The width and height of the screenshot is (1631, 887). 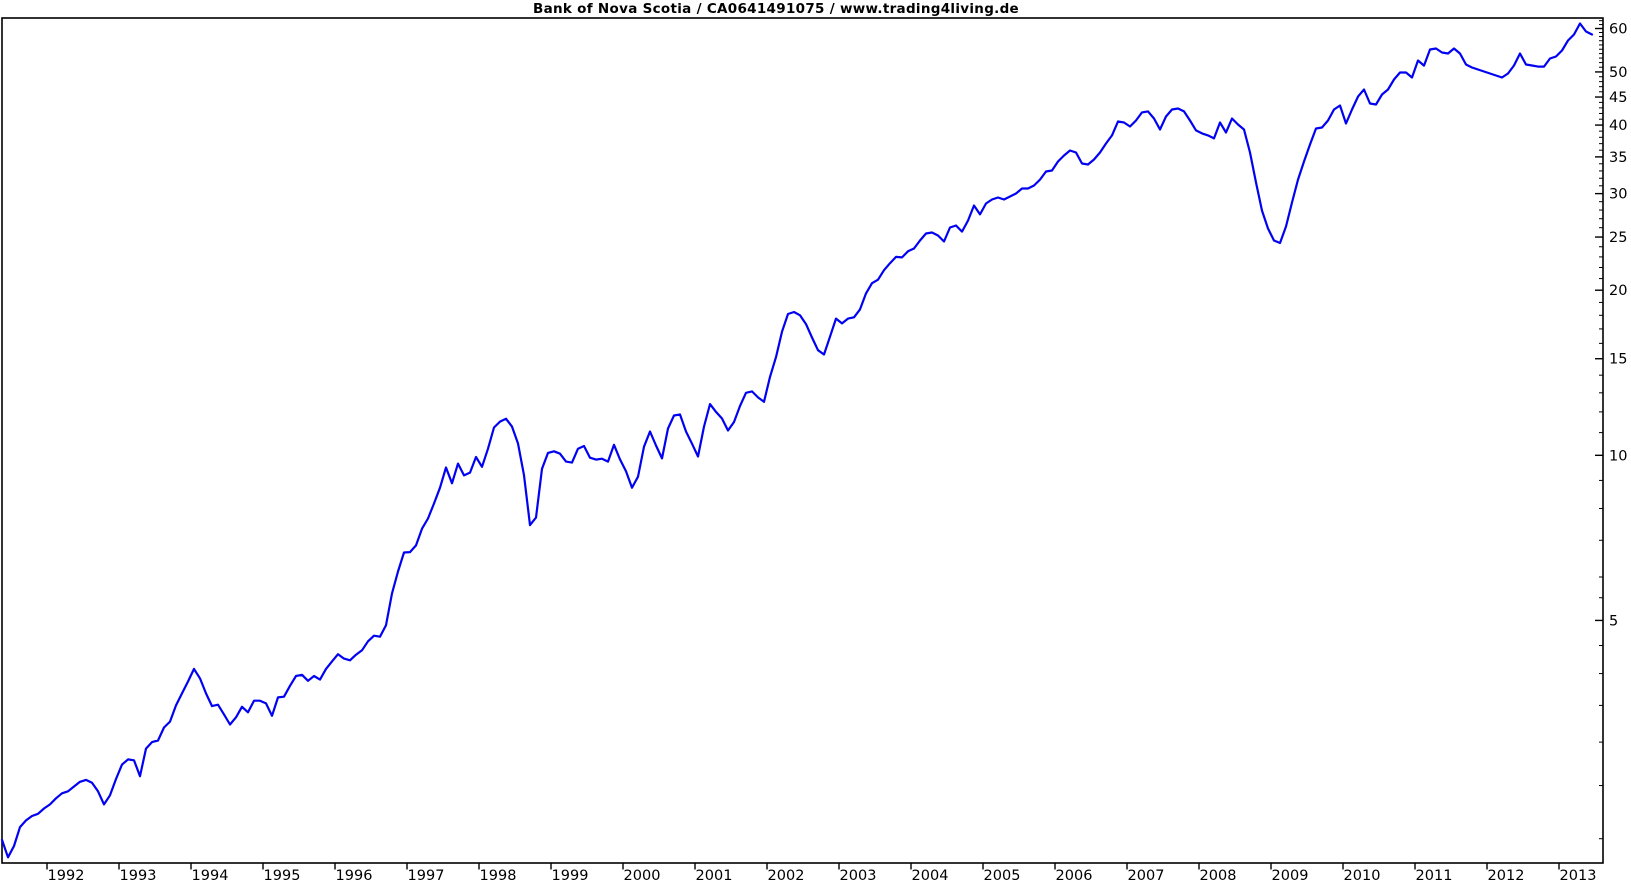 I want to click on x-tick-label: 2002, so click(x=786, y=876).